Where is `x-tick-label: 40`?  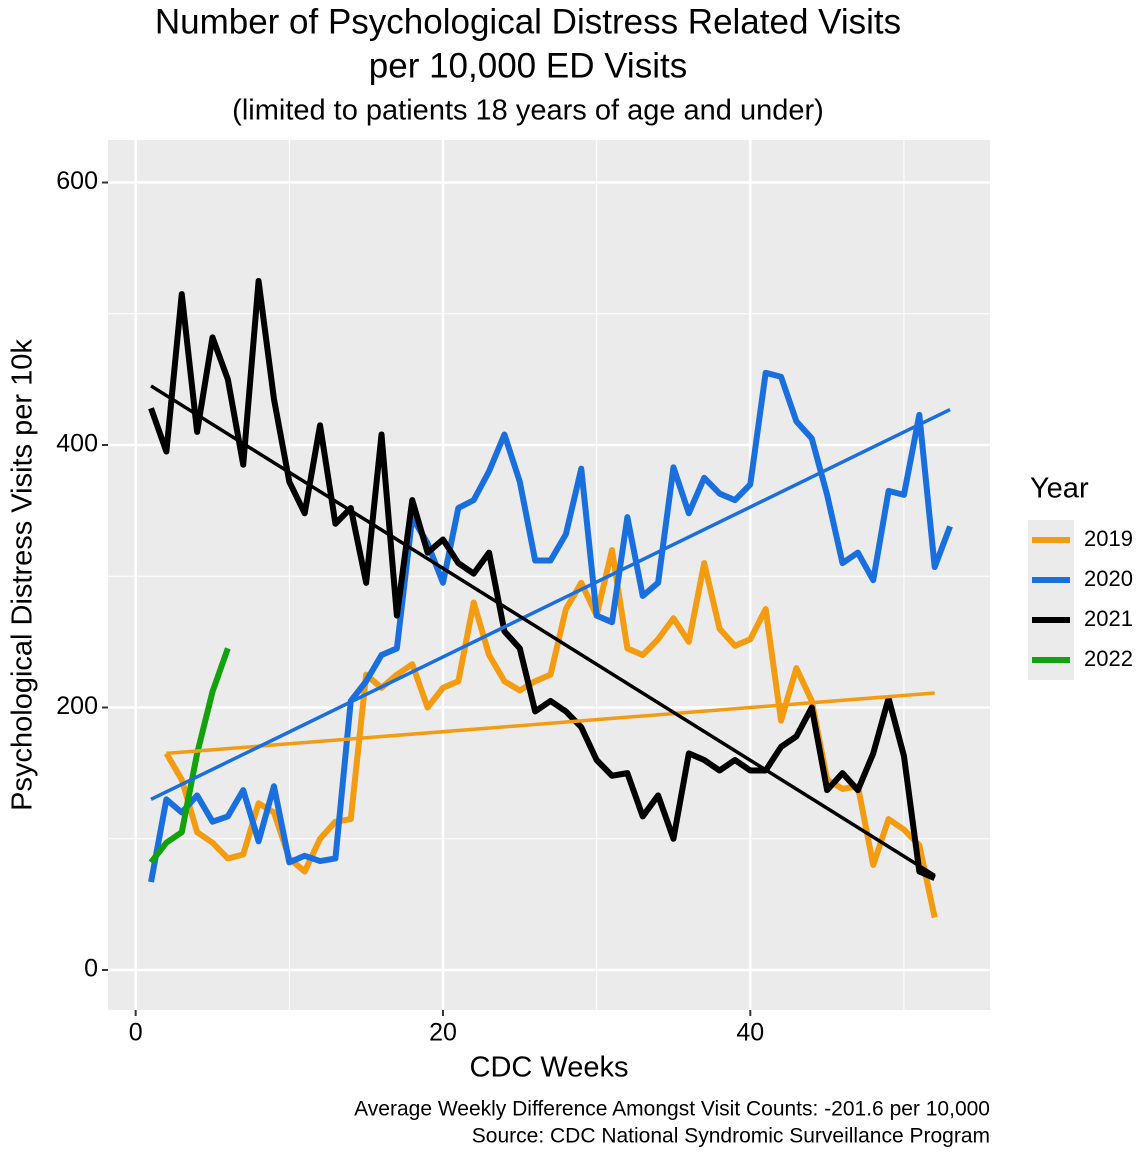 x-tick-label: 40 is located at coordinates (750, 1033).